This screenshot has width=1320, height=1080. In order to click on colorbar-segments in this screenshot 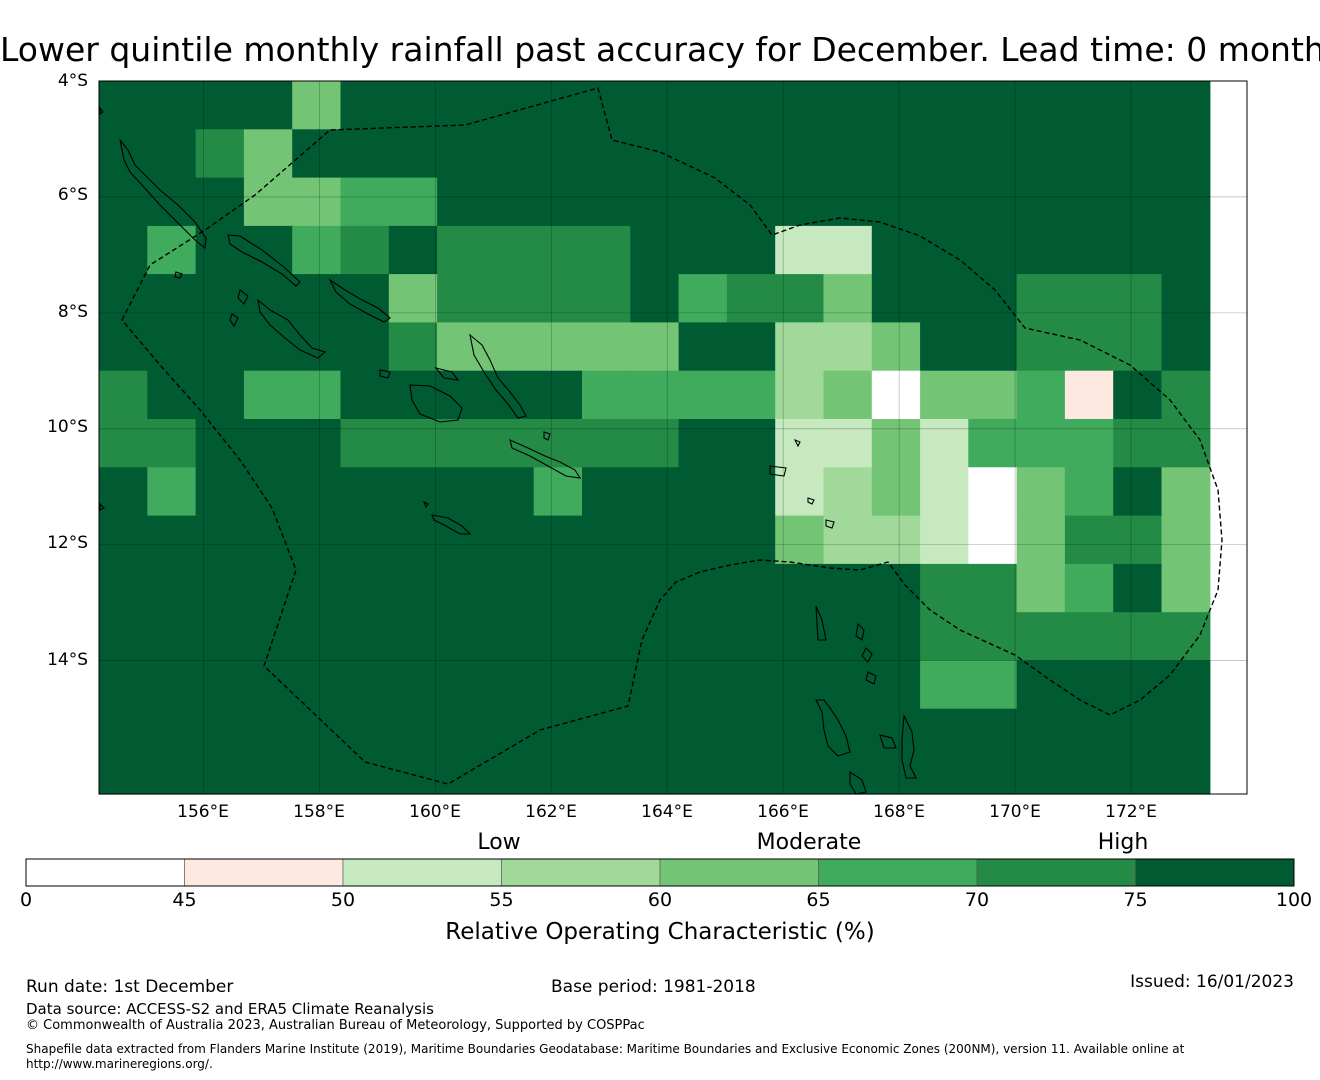, I will do `click(660, 872)`.